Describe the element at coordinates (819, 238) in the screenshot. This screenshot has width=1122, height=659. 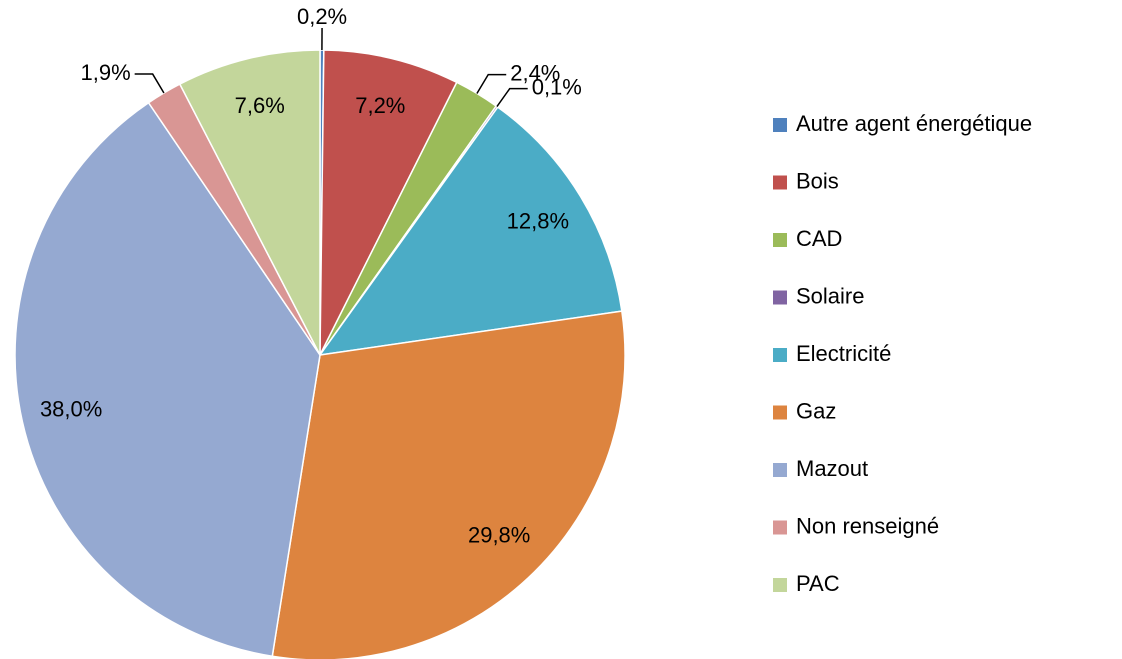
I see `legend-label: CAD` at that location.